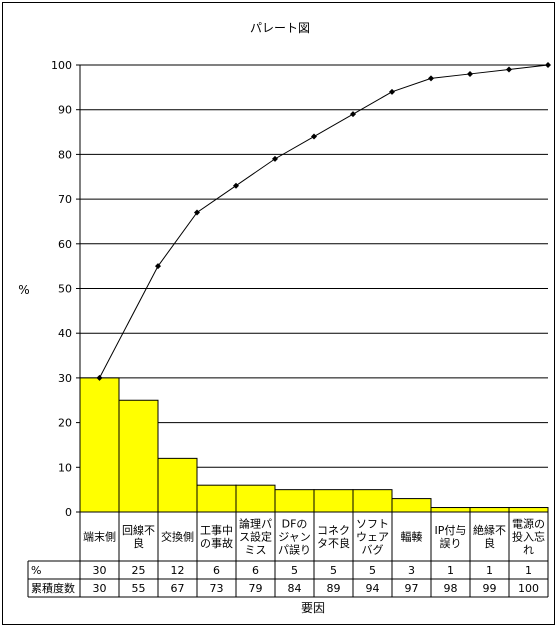 The image size is (560, 630). What do you see at coordinates (65, 467) in the screenshot?
I see `y-tick-label: 10` at bounding box center [65, 467].